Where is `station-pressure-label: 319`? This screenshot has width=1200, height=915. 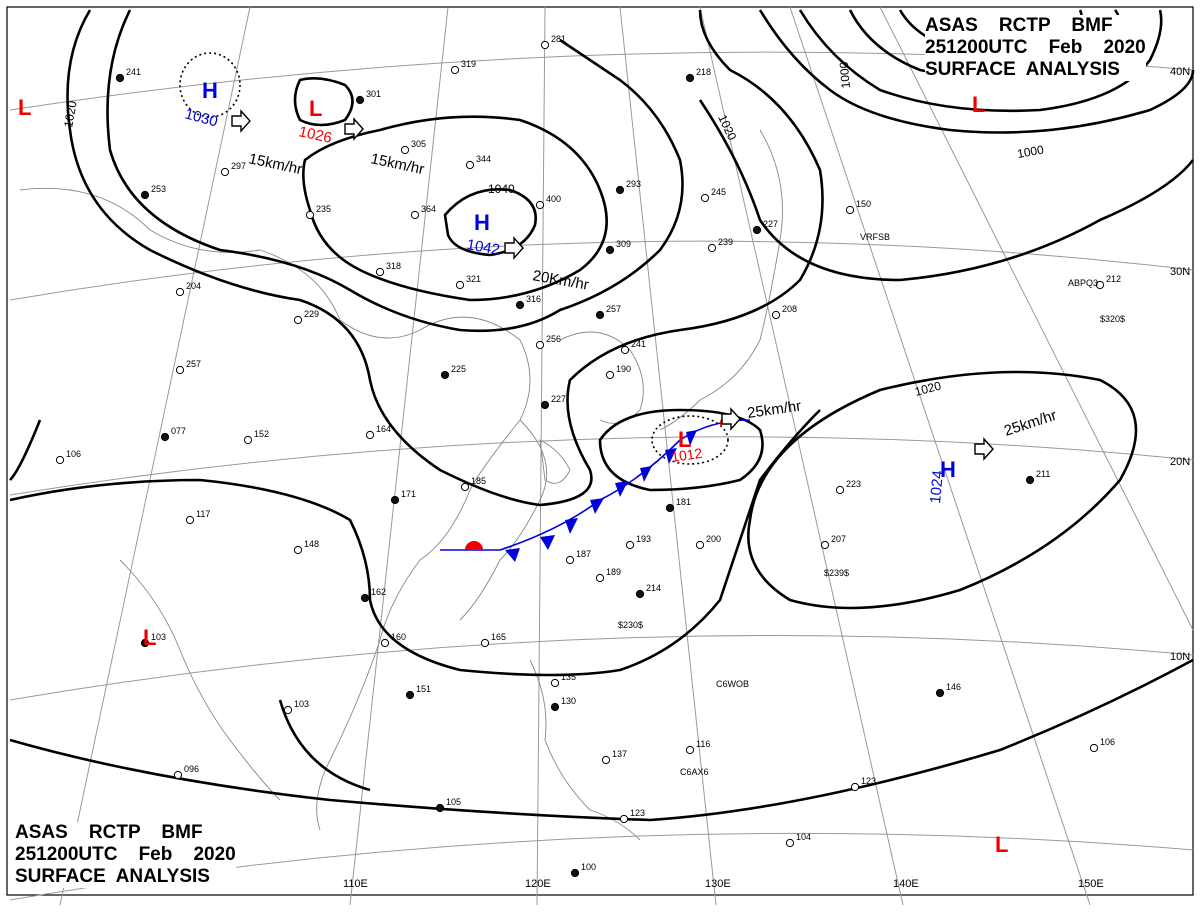
station-pressure-label: 319 is located at coordinates (468, 64).